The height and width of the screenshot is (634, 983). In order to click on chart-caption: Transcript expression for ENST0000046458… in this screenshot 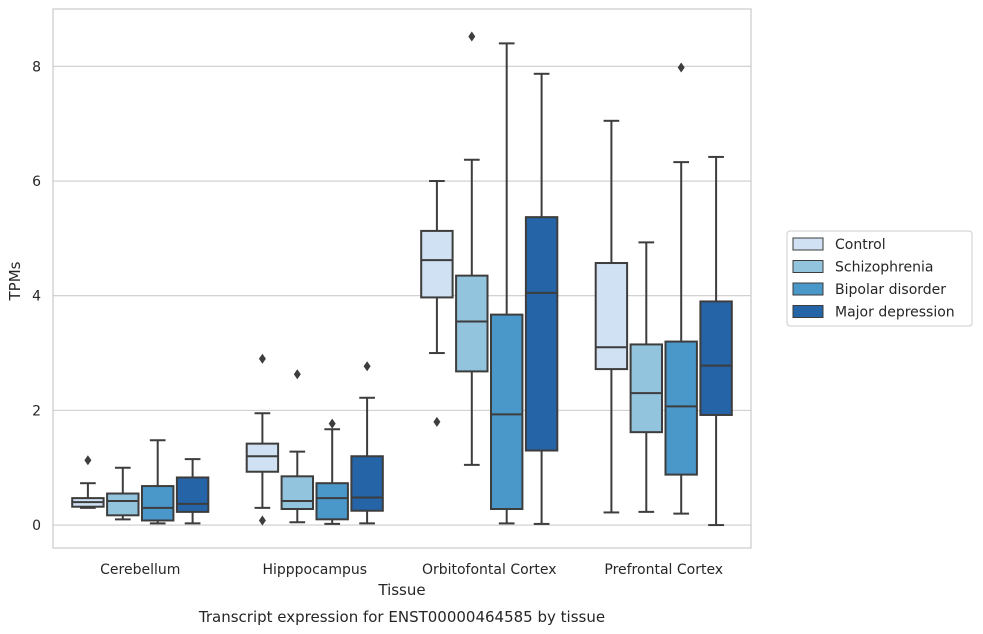, I will do `click(401, 617)`.